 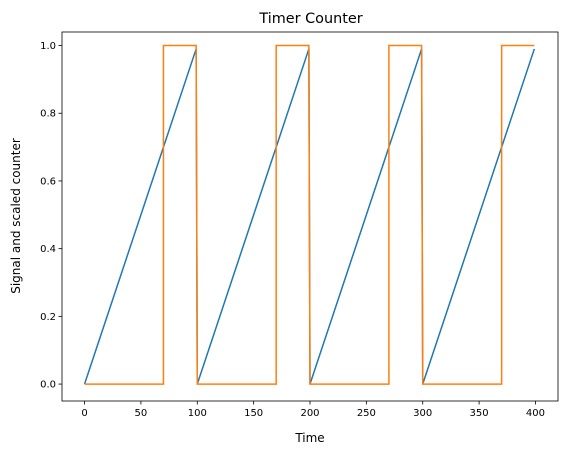 What do you see at coordinates (366, 413) in the screenshot?
I see `x-tick-label: 250` at bounding box center [366, 413].